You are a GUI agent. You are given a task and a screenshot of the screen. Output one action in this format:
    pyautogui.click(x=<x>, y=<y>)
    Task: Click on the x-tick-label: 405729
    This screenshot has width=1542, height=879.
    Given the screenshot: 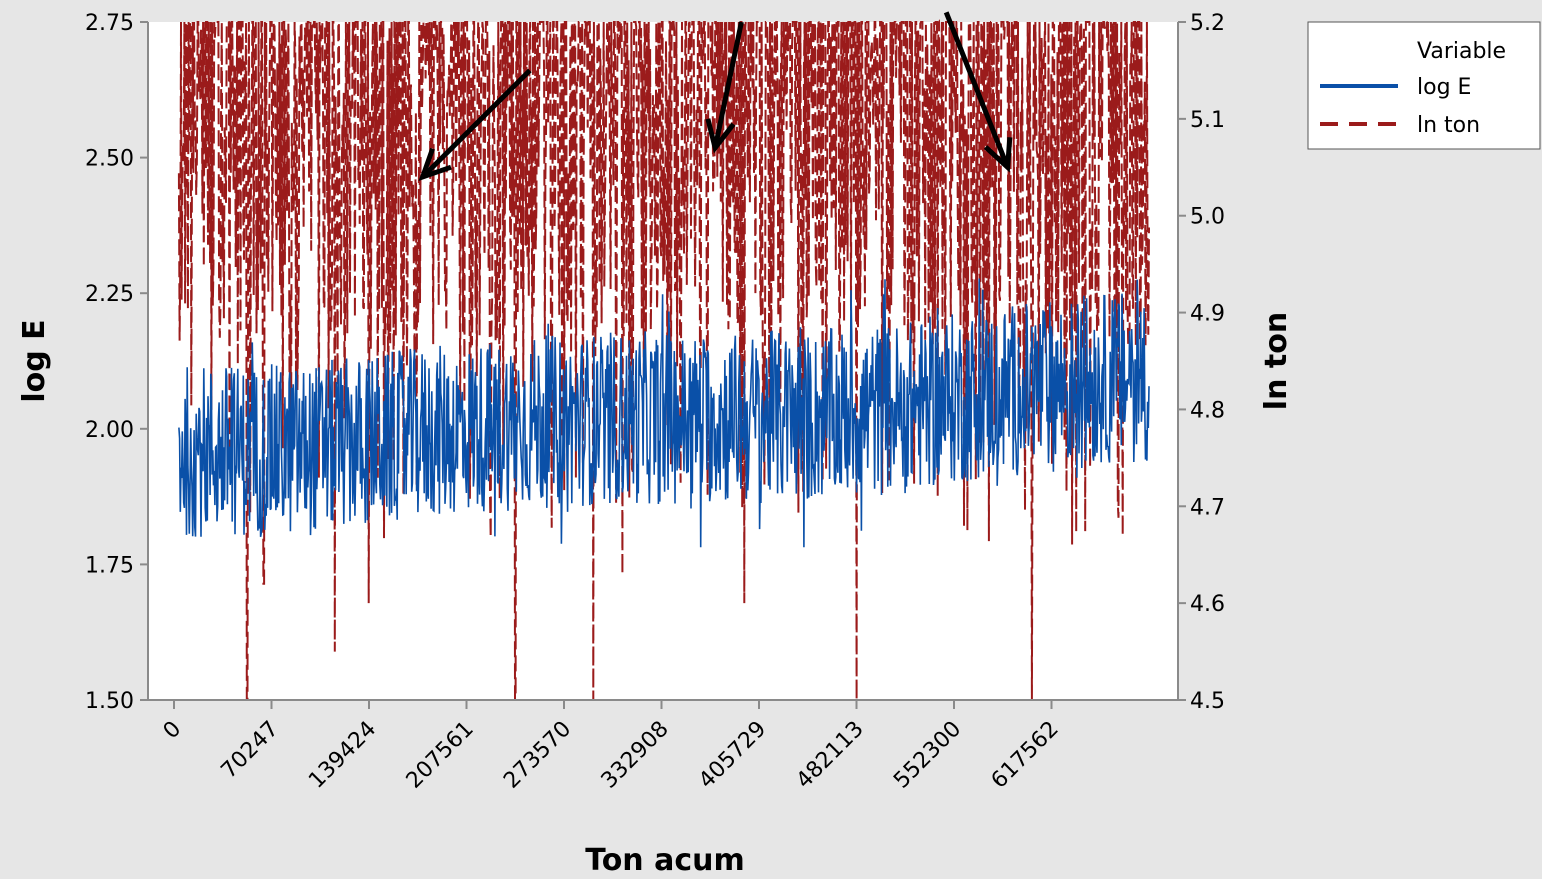 What is the action you would take?
    pyautogui.click(x=732, y=755)
    